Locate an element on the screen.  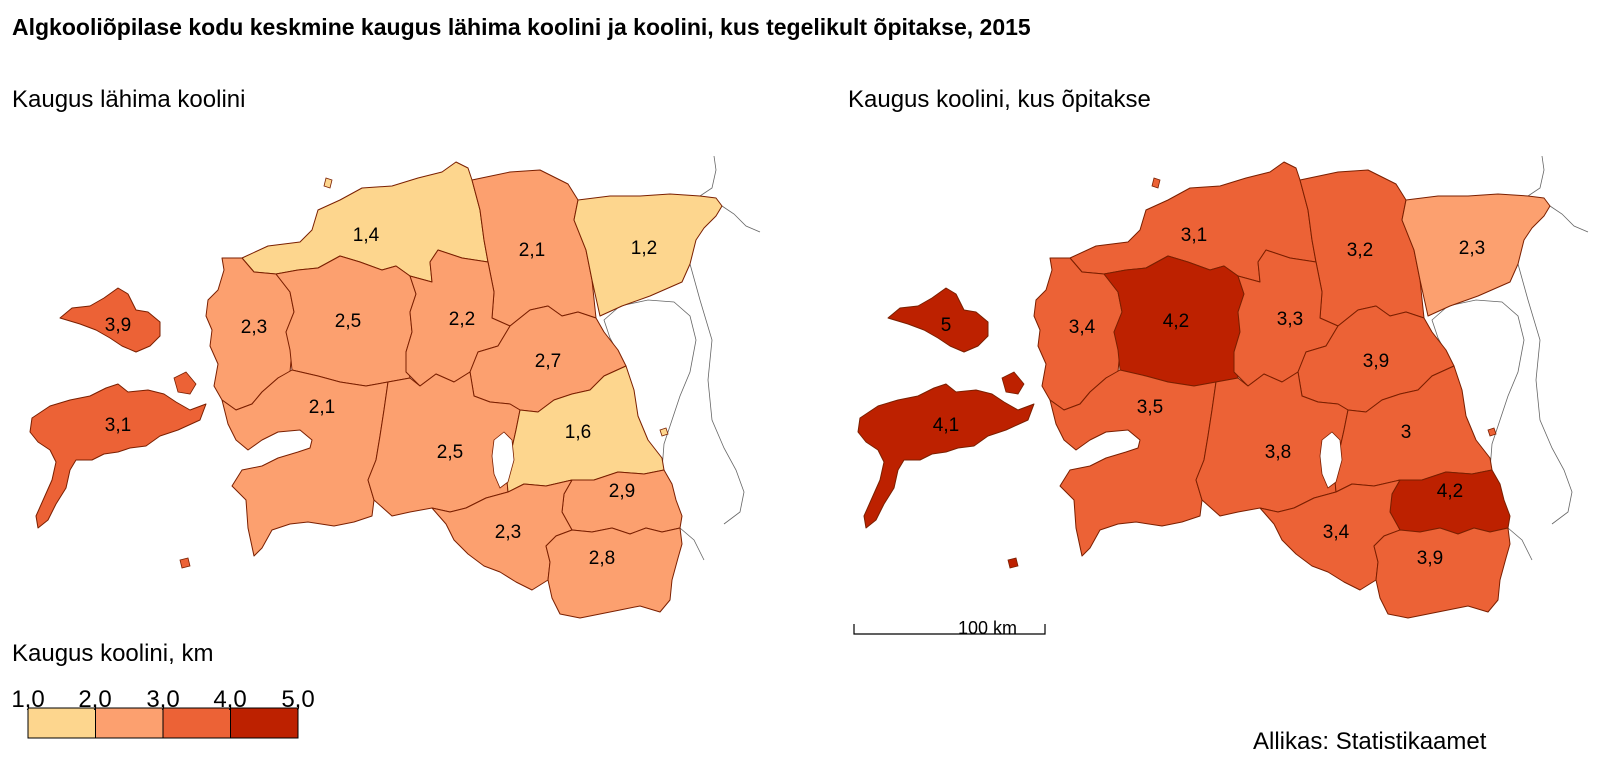
scale-bar is located at coordinates (949, 629).